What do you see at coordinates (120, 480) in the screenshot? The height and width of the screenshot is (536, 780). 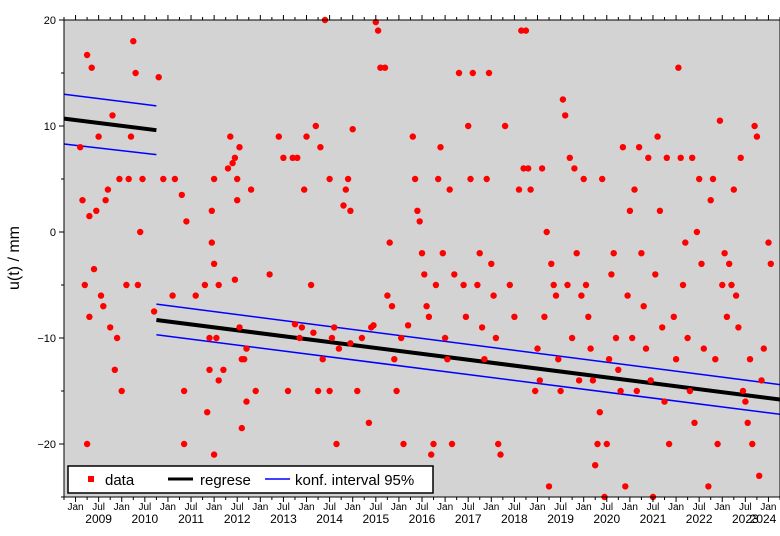 I see `legend-data-label: data` at bounding box center [120, 480].